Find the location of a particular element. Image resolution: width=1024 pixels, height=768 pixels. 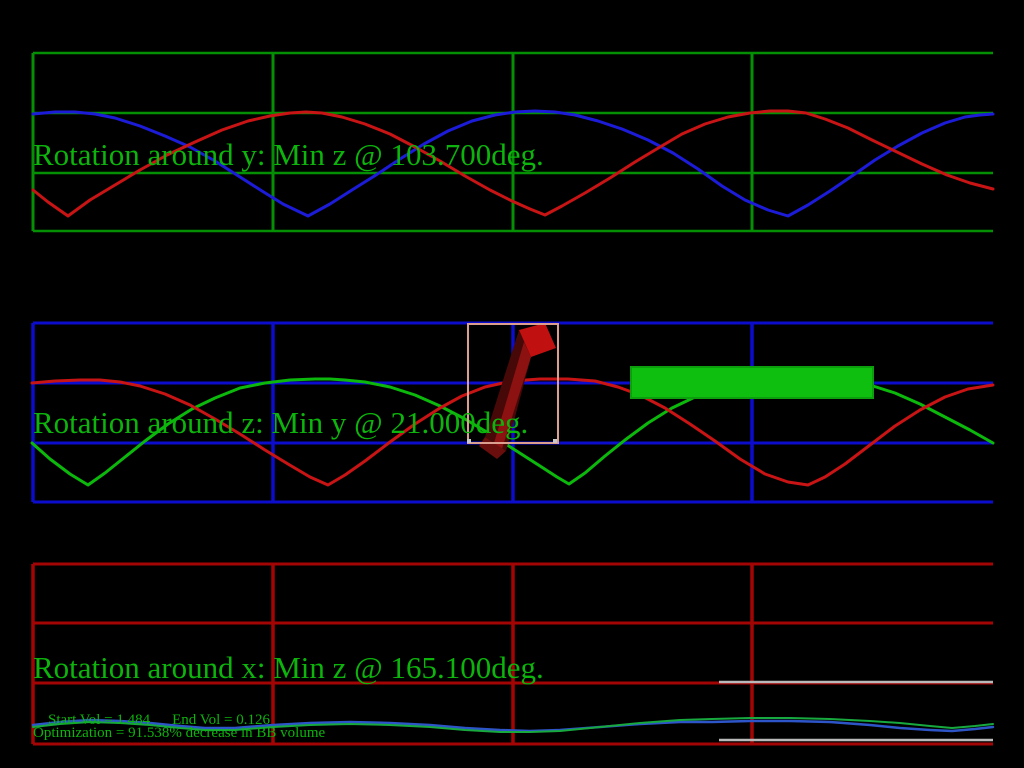

end-volume-value: End Vol = 0.126 is located at coordinates (221, 720).